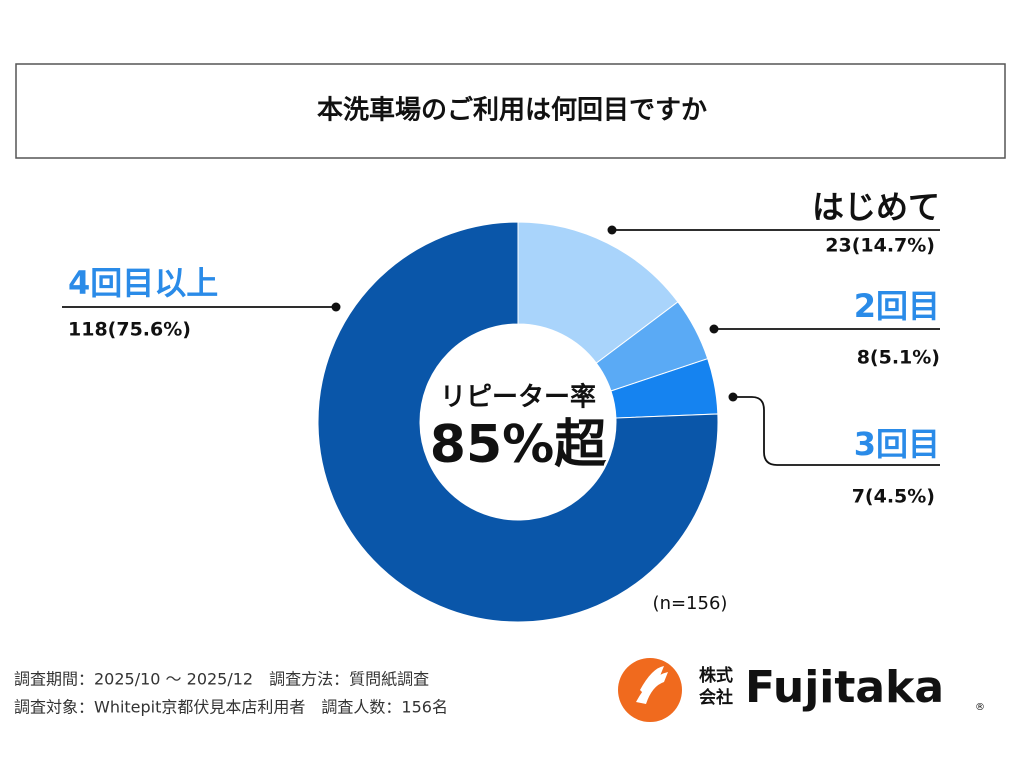 The width and height of the screenshot is (1024, 769). Describe the element at coordinates (716, 675) in the screenshot. I see `logo-prefix: 株式` at that location.